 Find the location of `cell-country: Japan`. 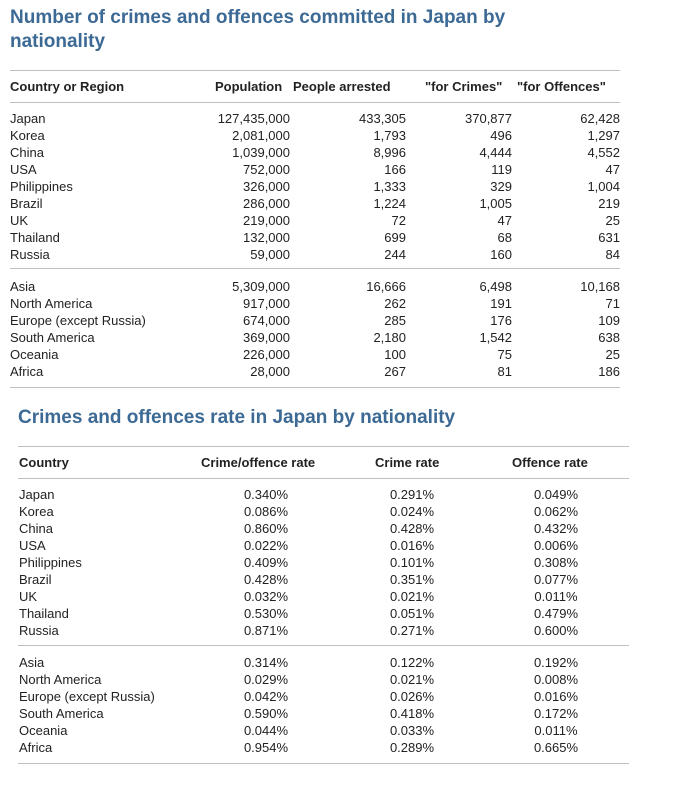

cell-country: Japan is located at coordinates (37, 494).